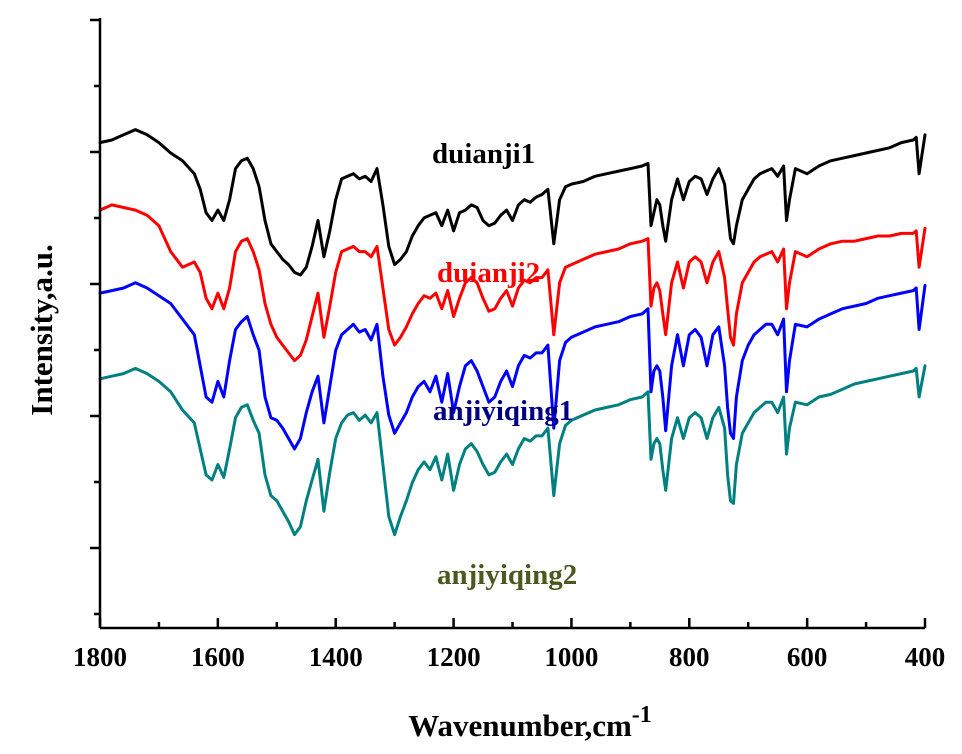 Image resolution: width=962 pixels, height=754 pixels. Describe the element at coordinates (483, 154) in the screenshot. I see `series-label-duianji1: duianji1` at that location.